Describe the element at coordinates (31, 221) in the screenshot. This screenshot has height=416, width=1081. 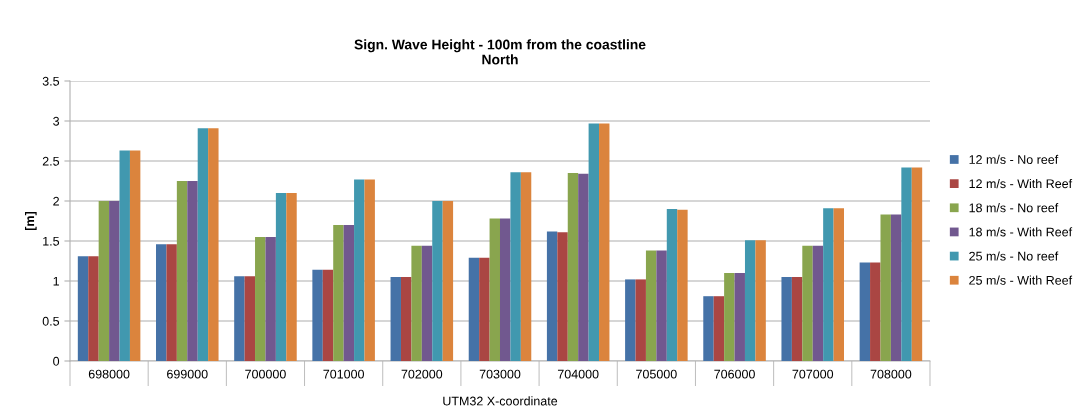
I see `y-axis-title: [m]` at that location.